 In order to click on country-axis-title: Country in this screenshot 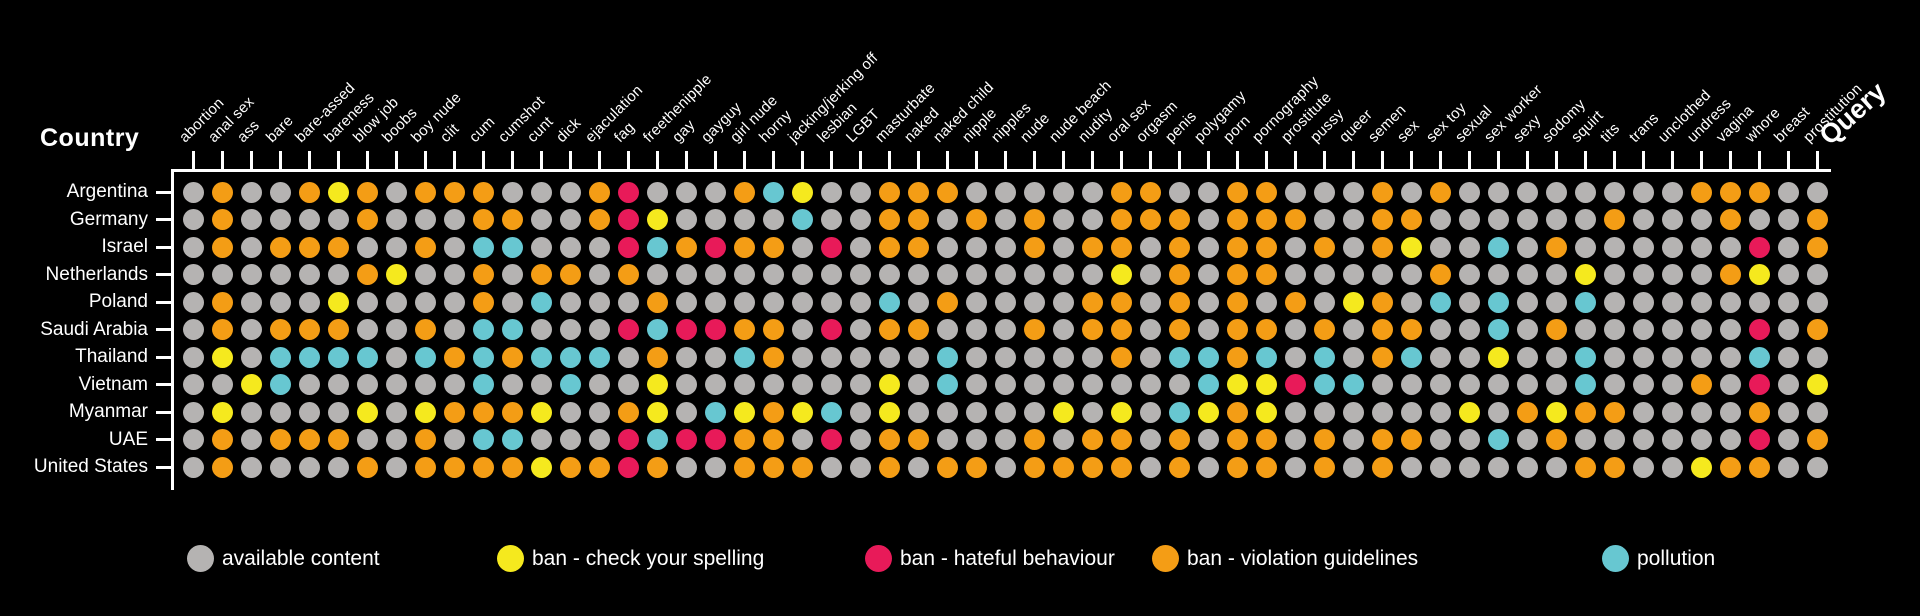, I will do `click(90, 138)`.